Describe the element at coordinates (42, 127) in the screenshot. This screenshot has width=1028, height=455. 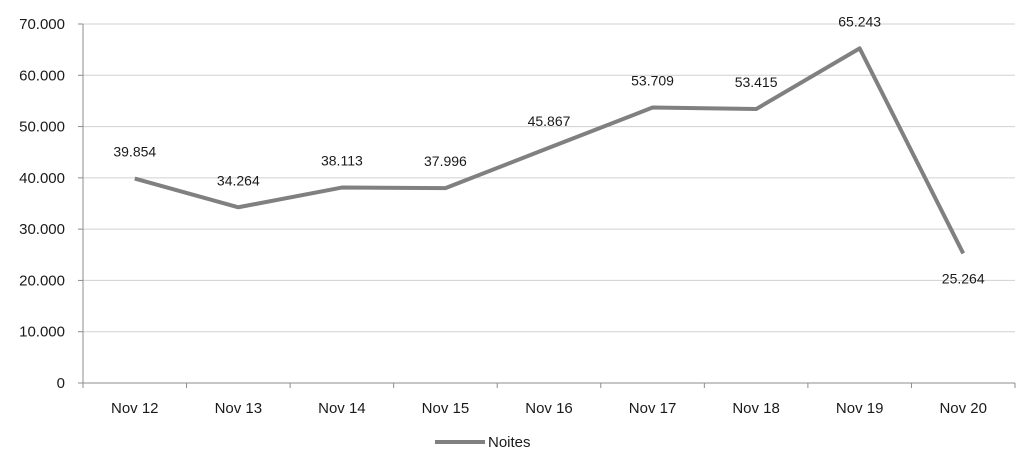
I see `y-tick-label: 50.000` at that location.